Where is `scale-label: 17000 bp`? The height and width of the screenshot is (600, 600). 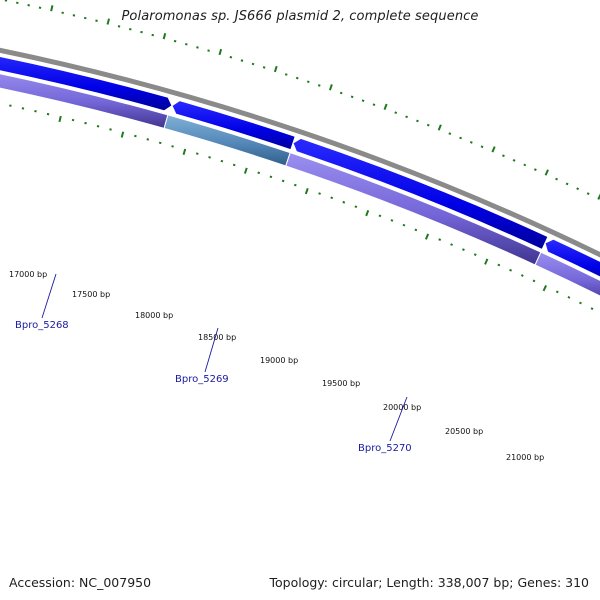 scale-label: 17000 bp is located at coordinates (28, 274).